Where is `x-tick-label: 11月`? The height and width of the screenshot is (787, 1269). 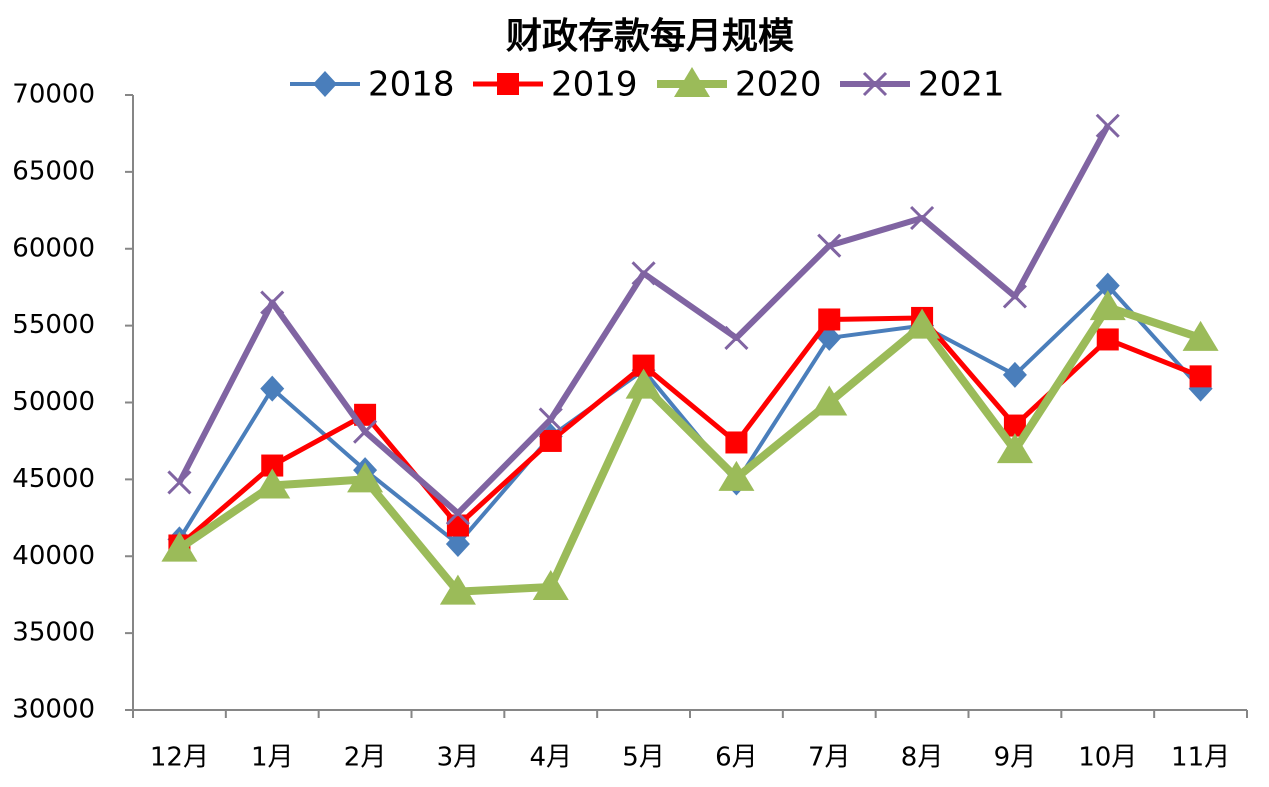
x-tick-label: 11月 is located at coordinates (1200, 758).